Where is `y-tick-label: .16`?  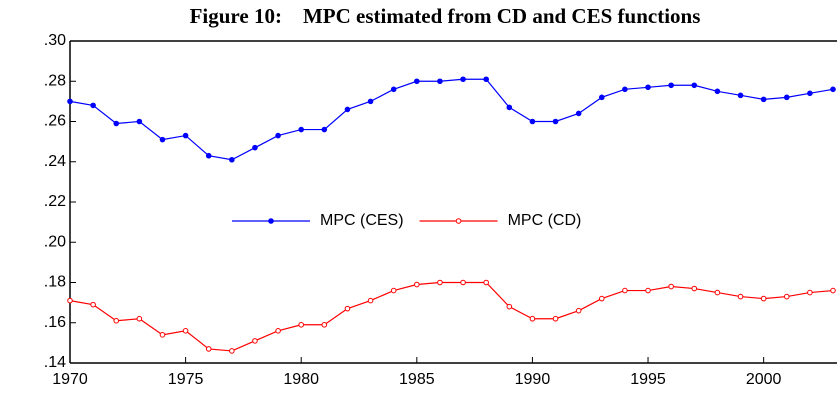
y-tick-label: .16 is located at coordinates (55, 322).